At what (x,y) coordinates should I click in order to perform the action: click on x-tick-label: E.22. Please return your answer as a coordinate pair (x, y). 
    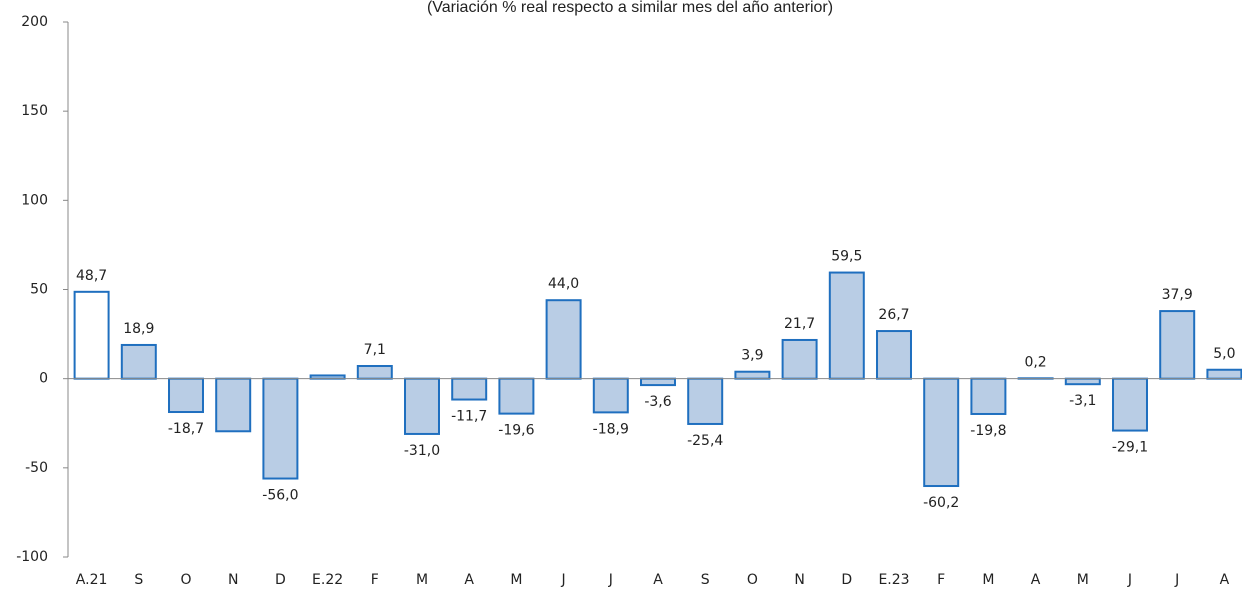
    Looking at the image, I should click on (327, 580).